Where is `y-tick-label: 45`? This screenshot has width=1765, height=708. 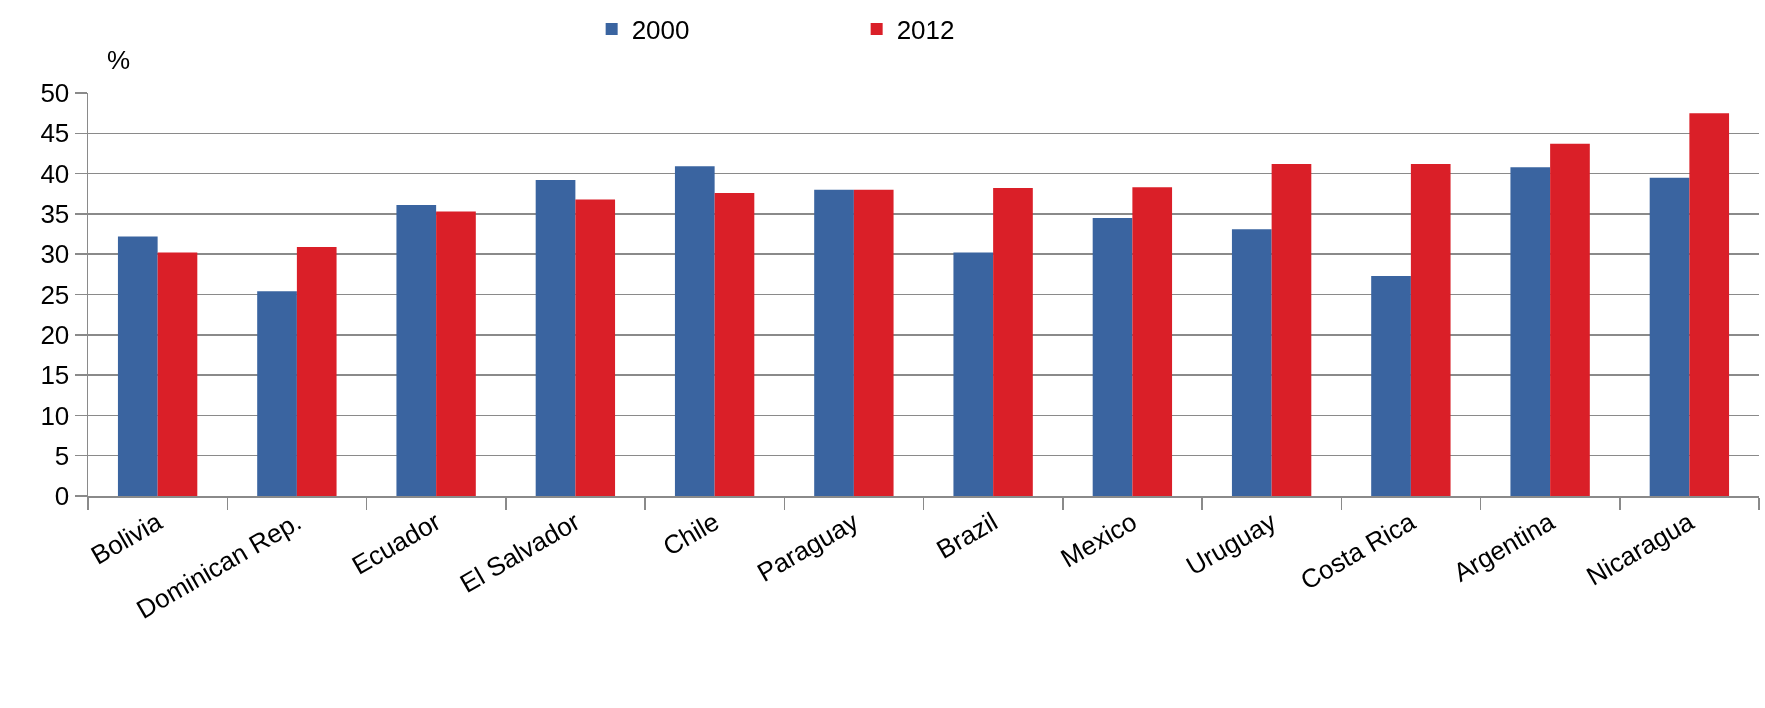 y-tick-label: 45 is located at coordinates (55, 133).